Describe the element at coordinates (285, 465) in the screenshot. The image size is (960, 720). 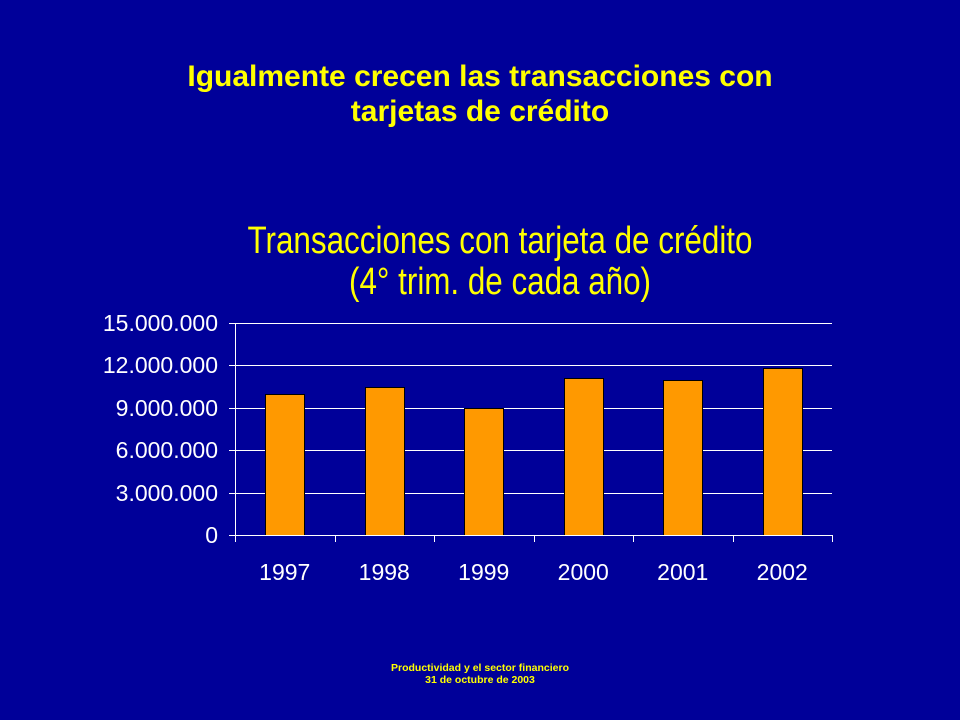
I see `bar-1997` at that location.